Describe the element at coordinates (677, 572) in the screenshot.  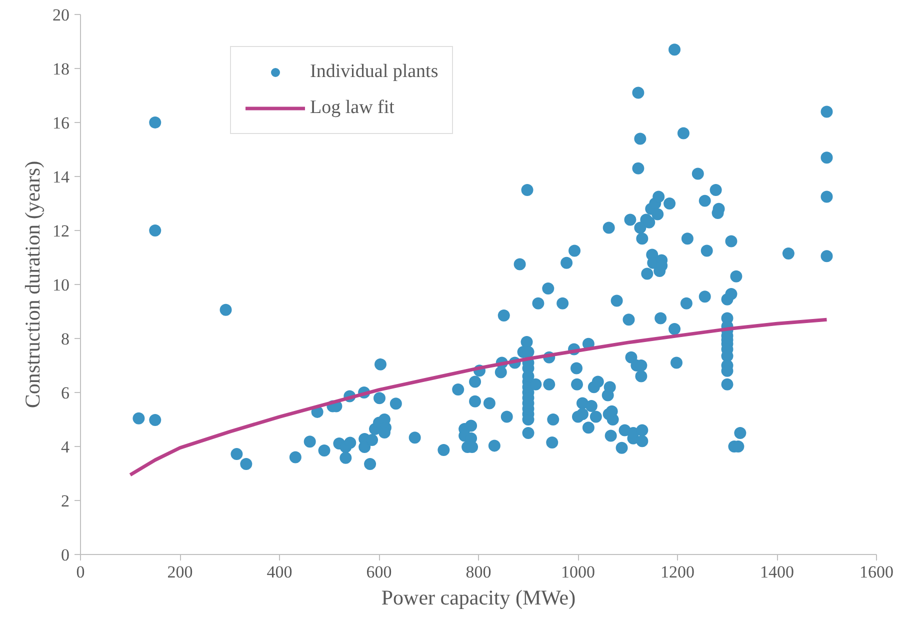
I see `x-tick-label: 1200` at that location.